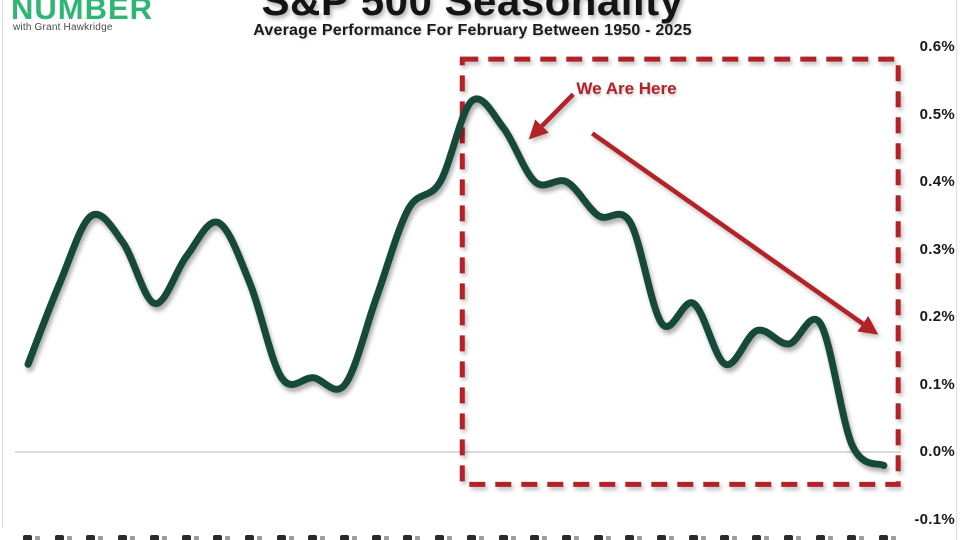 Image resolution: width=960 pixels, height=540 pixels. I want to click on downtrend-arrow, so click(734, 233).